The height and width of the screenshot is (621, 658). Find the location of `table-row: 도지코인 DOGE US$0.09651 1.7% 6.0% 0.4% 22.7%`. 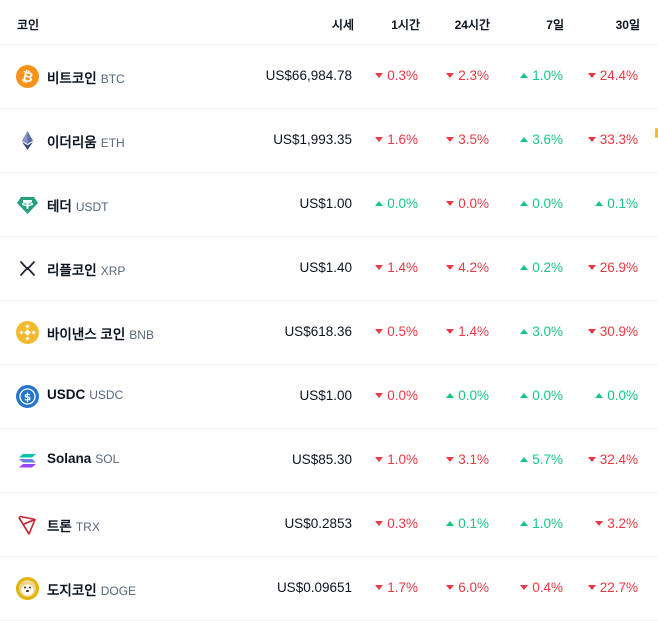

table-row: 도지코인 DOGE US$0.09651 1.7% 6.0% 0.4% 22.7% is located at coordinates (329, 588).